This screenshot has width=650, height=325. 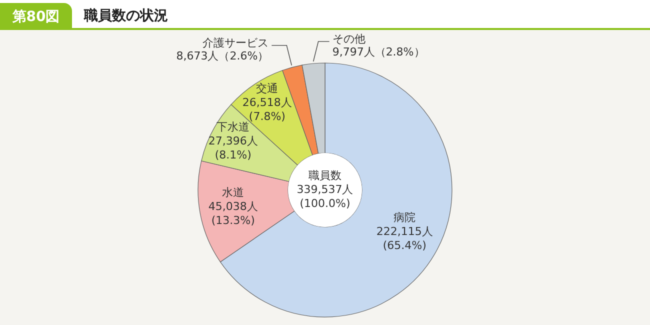 What do you see at coordinates (235, 43) in the screenshot?
I see `slice-label: 介護サービス` at bounding box center [235, 43].